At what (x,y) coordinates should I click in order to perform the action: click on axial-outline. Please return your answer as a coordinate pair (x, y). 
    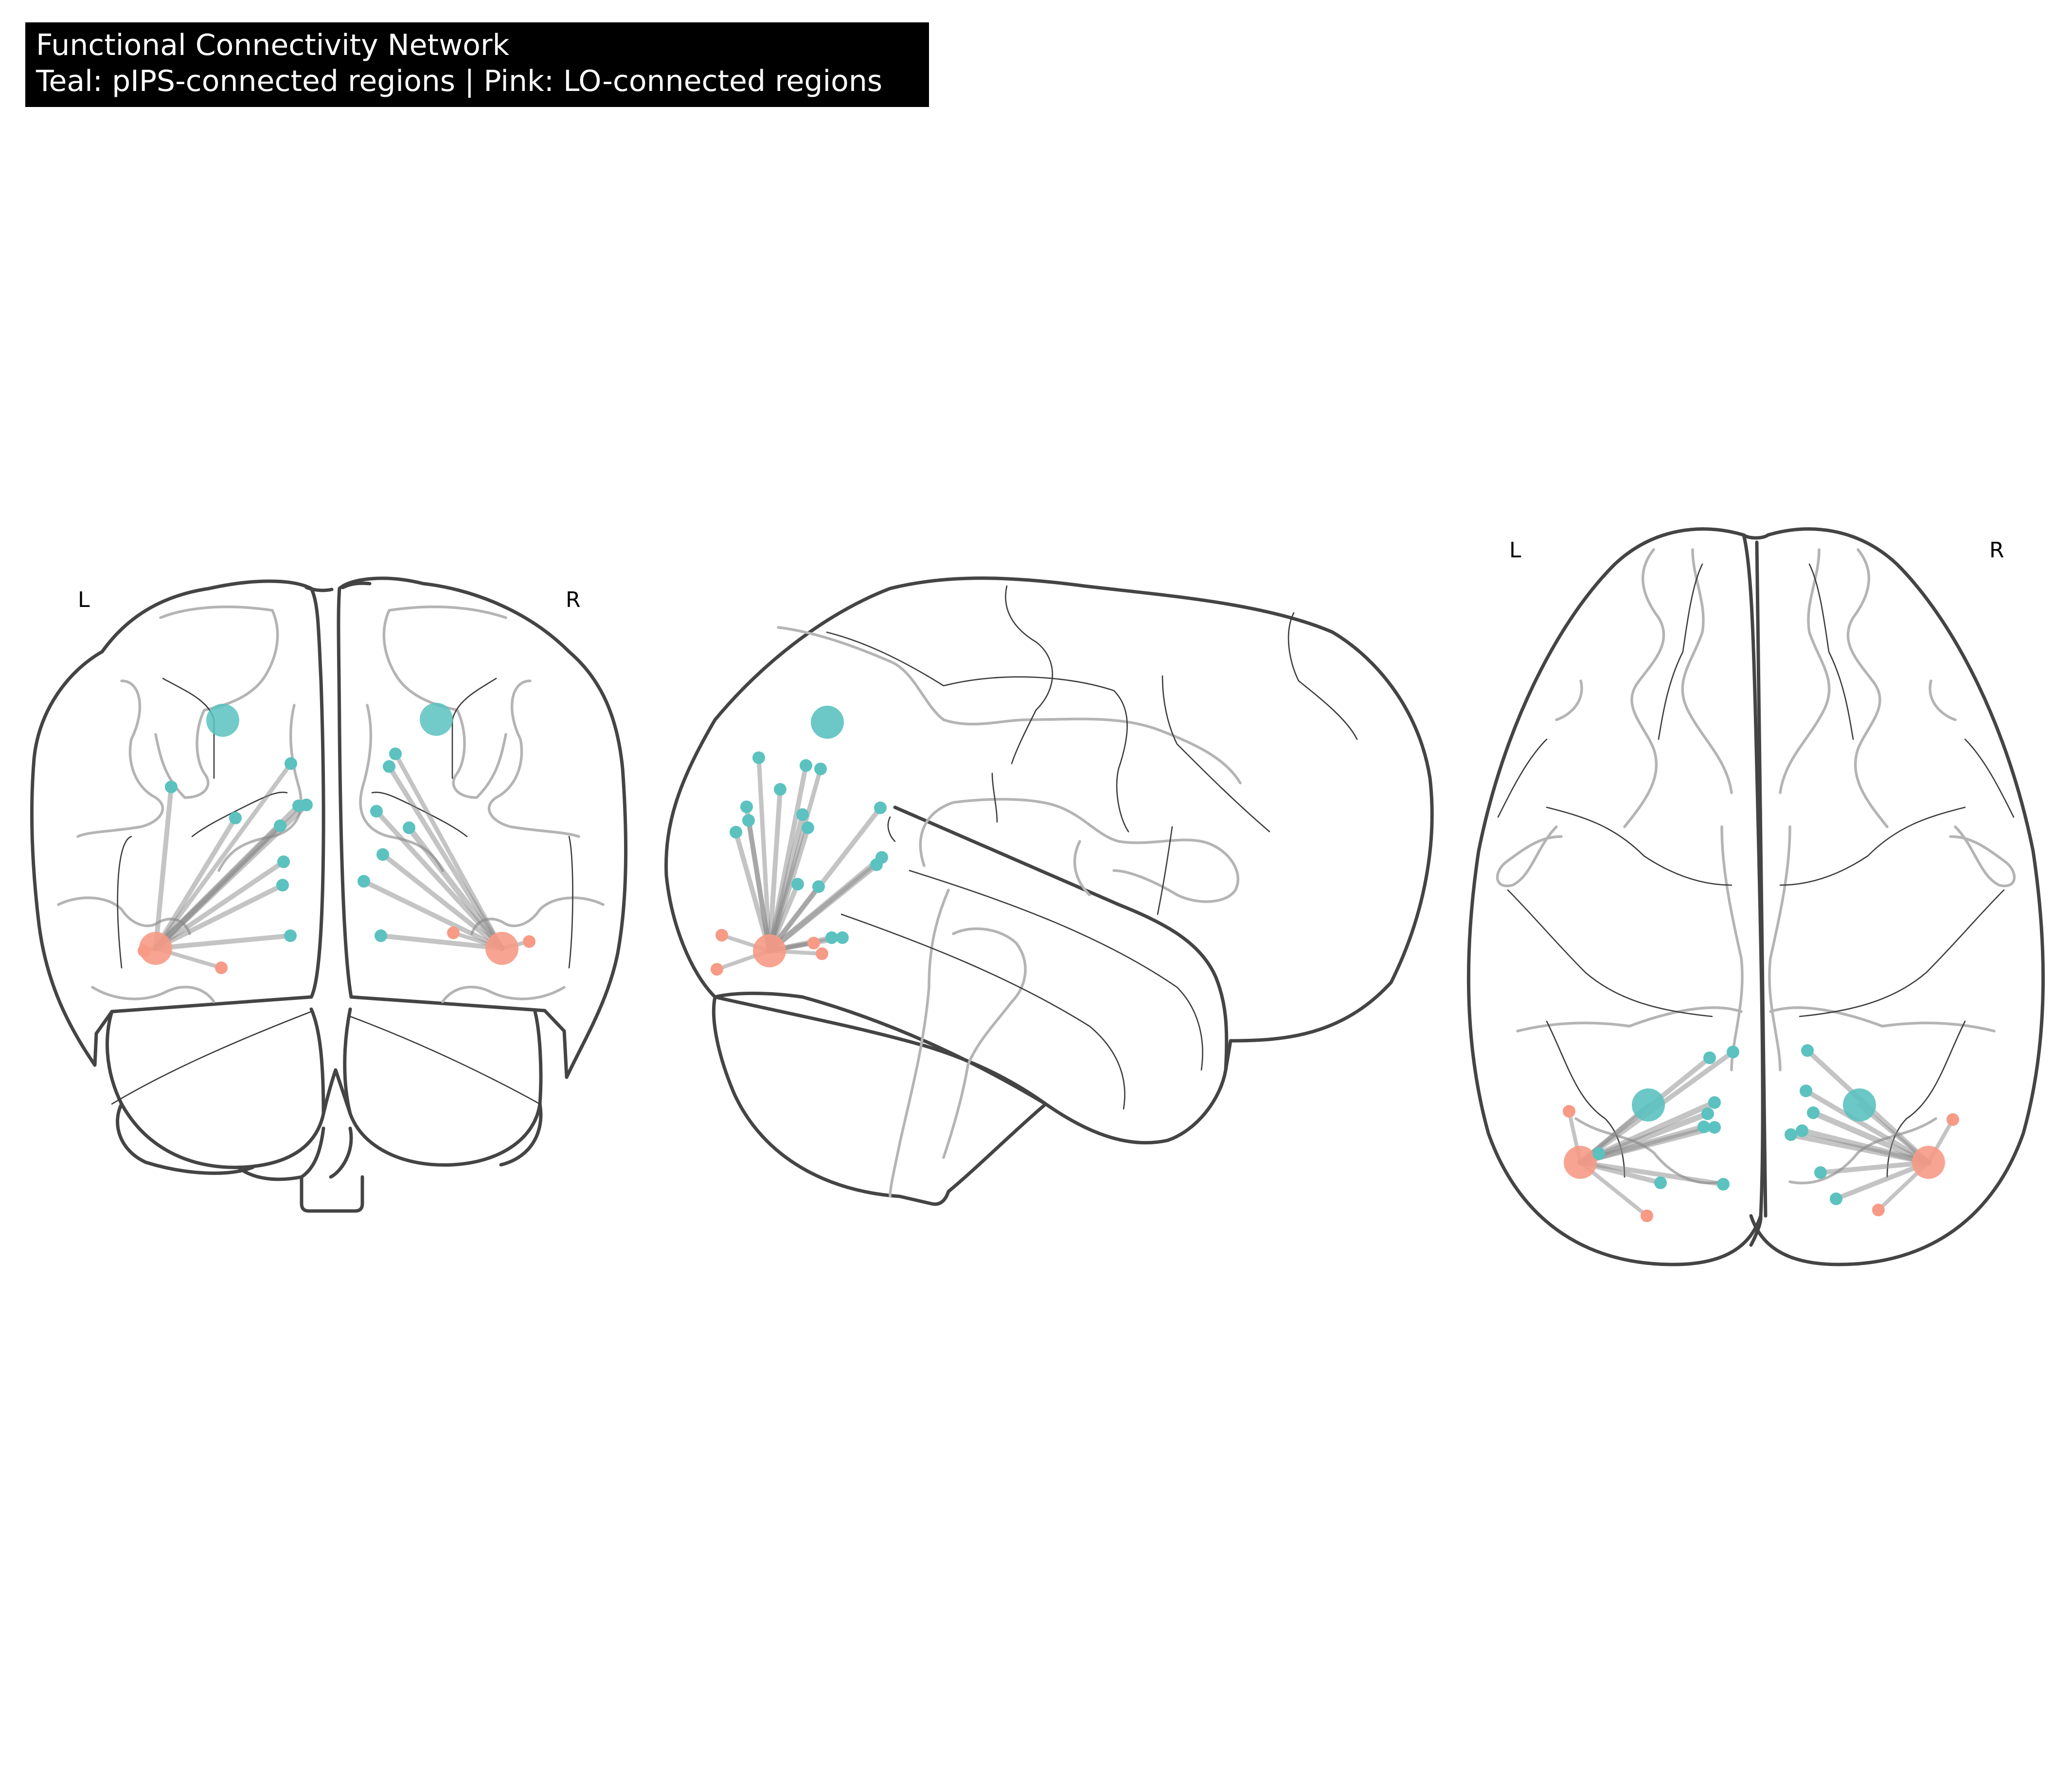
    Looking at the image, I should click on (1756, 896).